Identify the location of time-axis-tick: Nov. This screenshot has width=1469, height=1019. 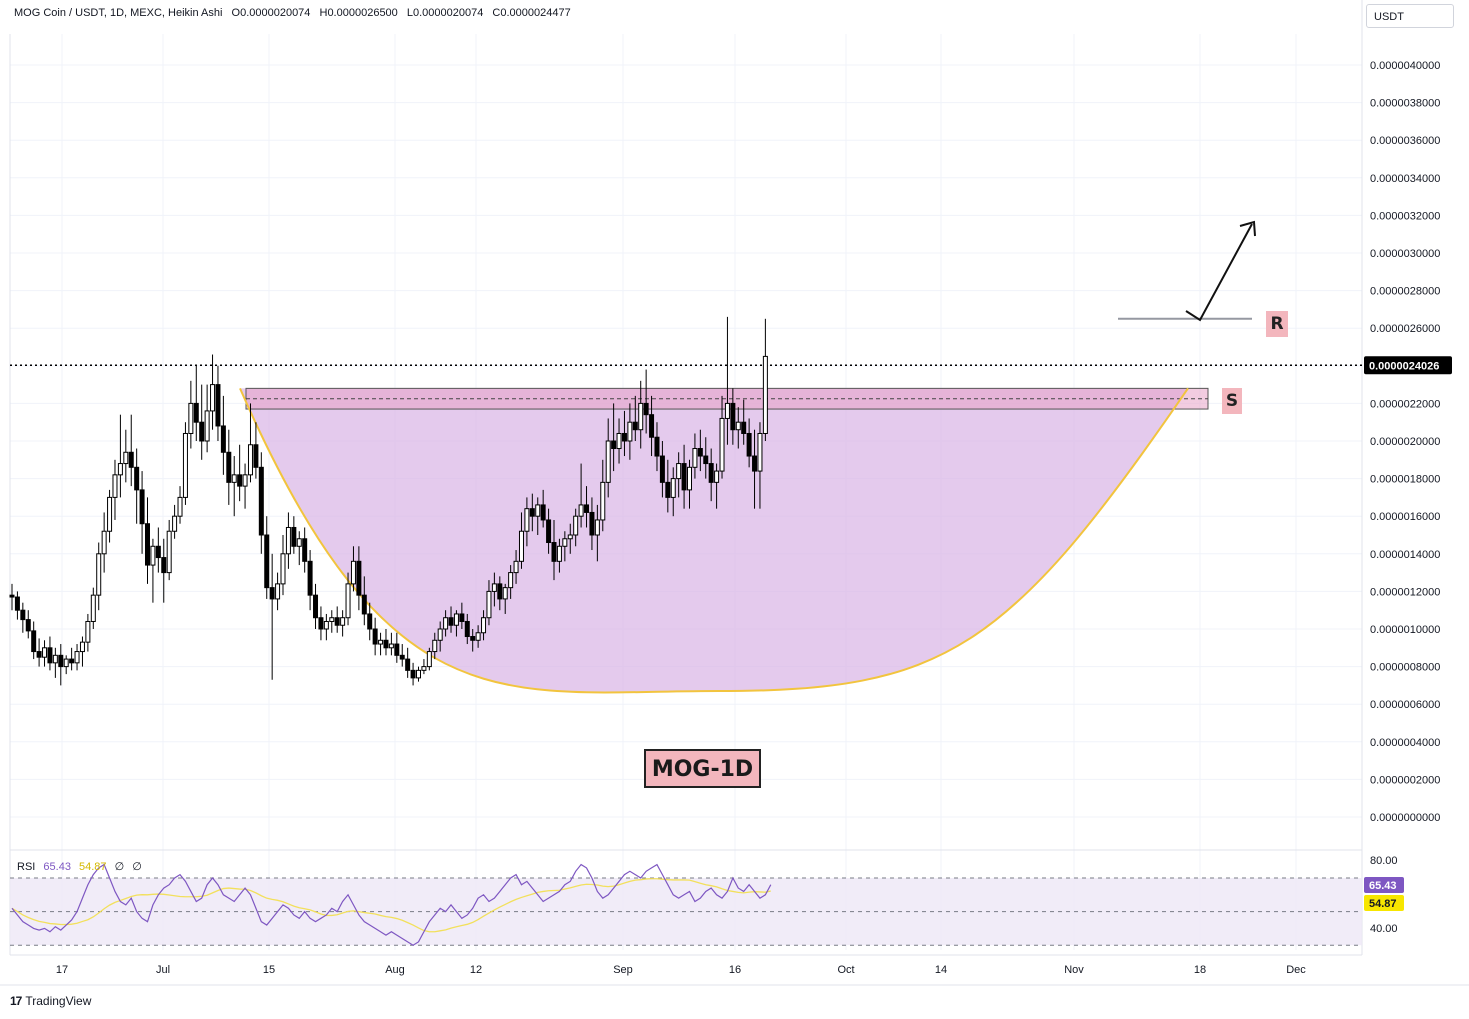
(1074, 970).